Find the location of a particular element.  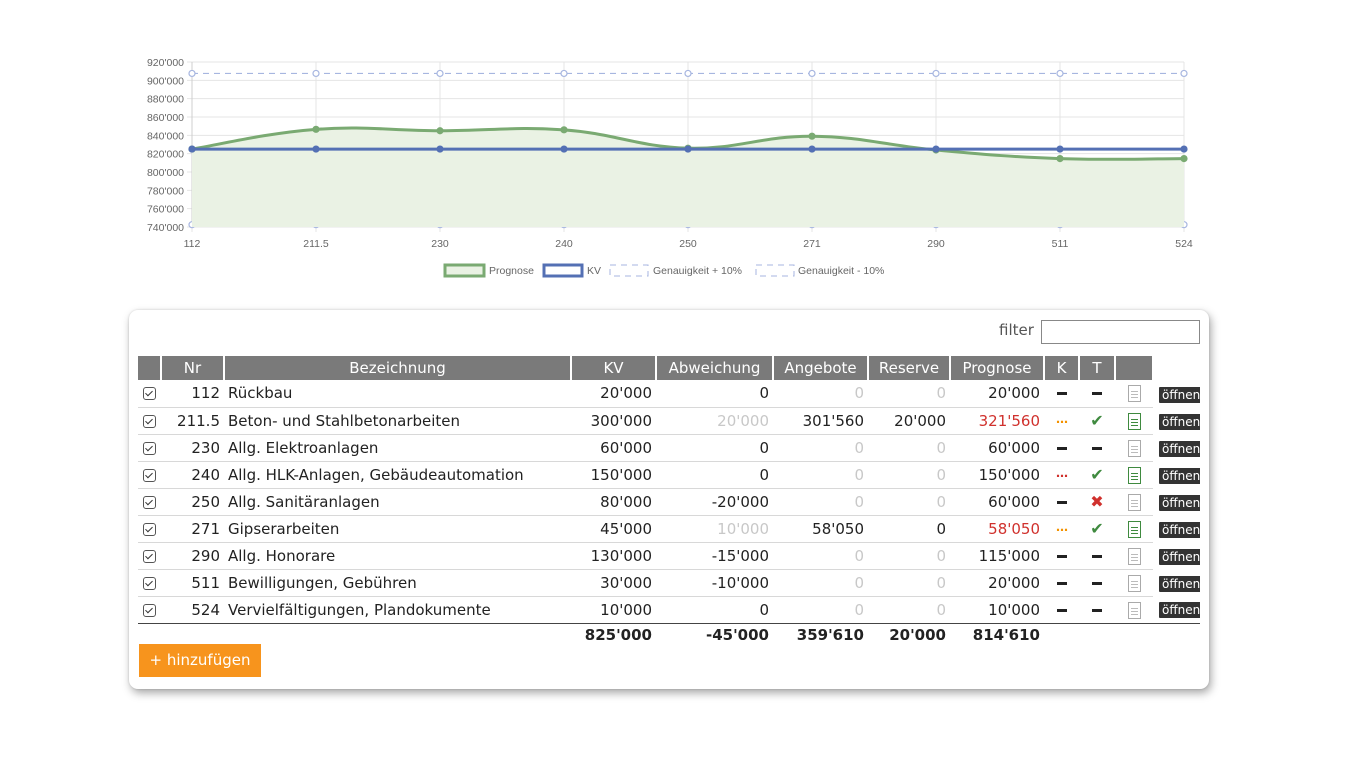

legend-label-genauigkeit-10: Genauigkeit - 10% is located at coordinates (841, 271).